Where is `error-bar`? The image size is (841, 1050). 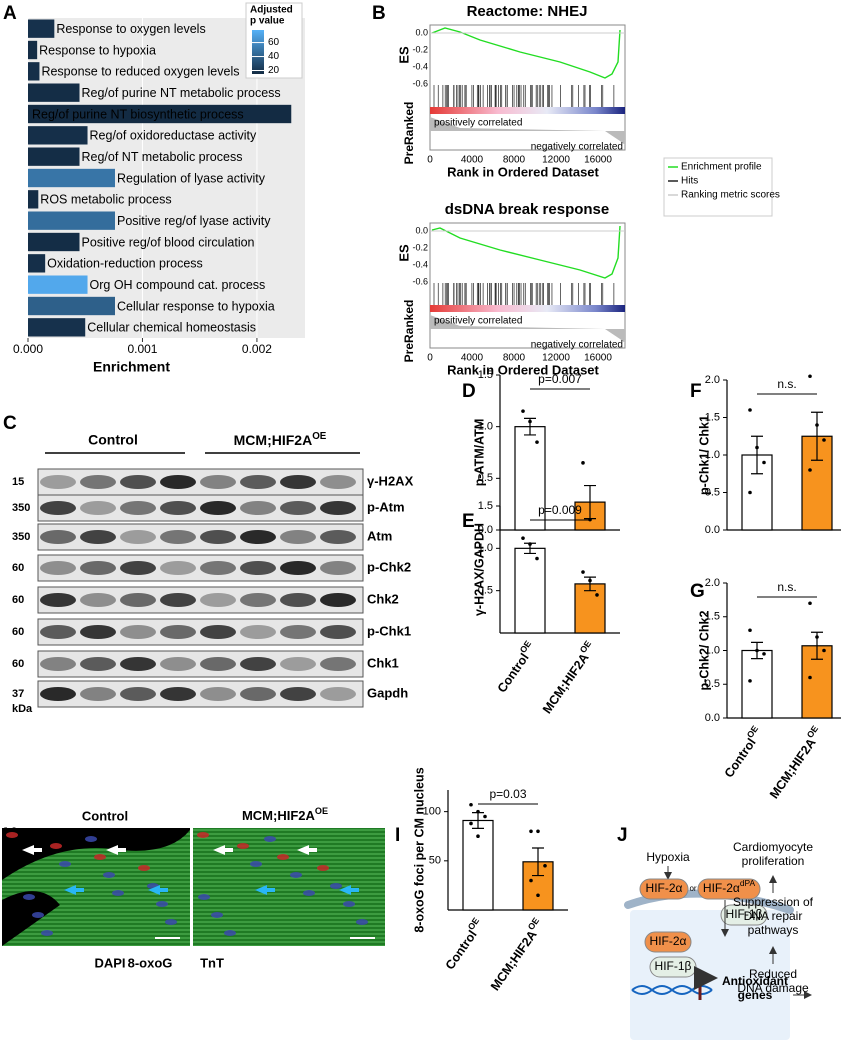
error-bar is located at coordinates (817, 436).